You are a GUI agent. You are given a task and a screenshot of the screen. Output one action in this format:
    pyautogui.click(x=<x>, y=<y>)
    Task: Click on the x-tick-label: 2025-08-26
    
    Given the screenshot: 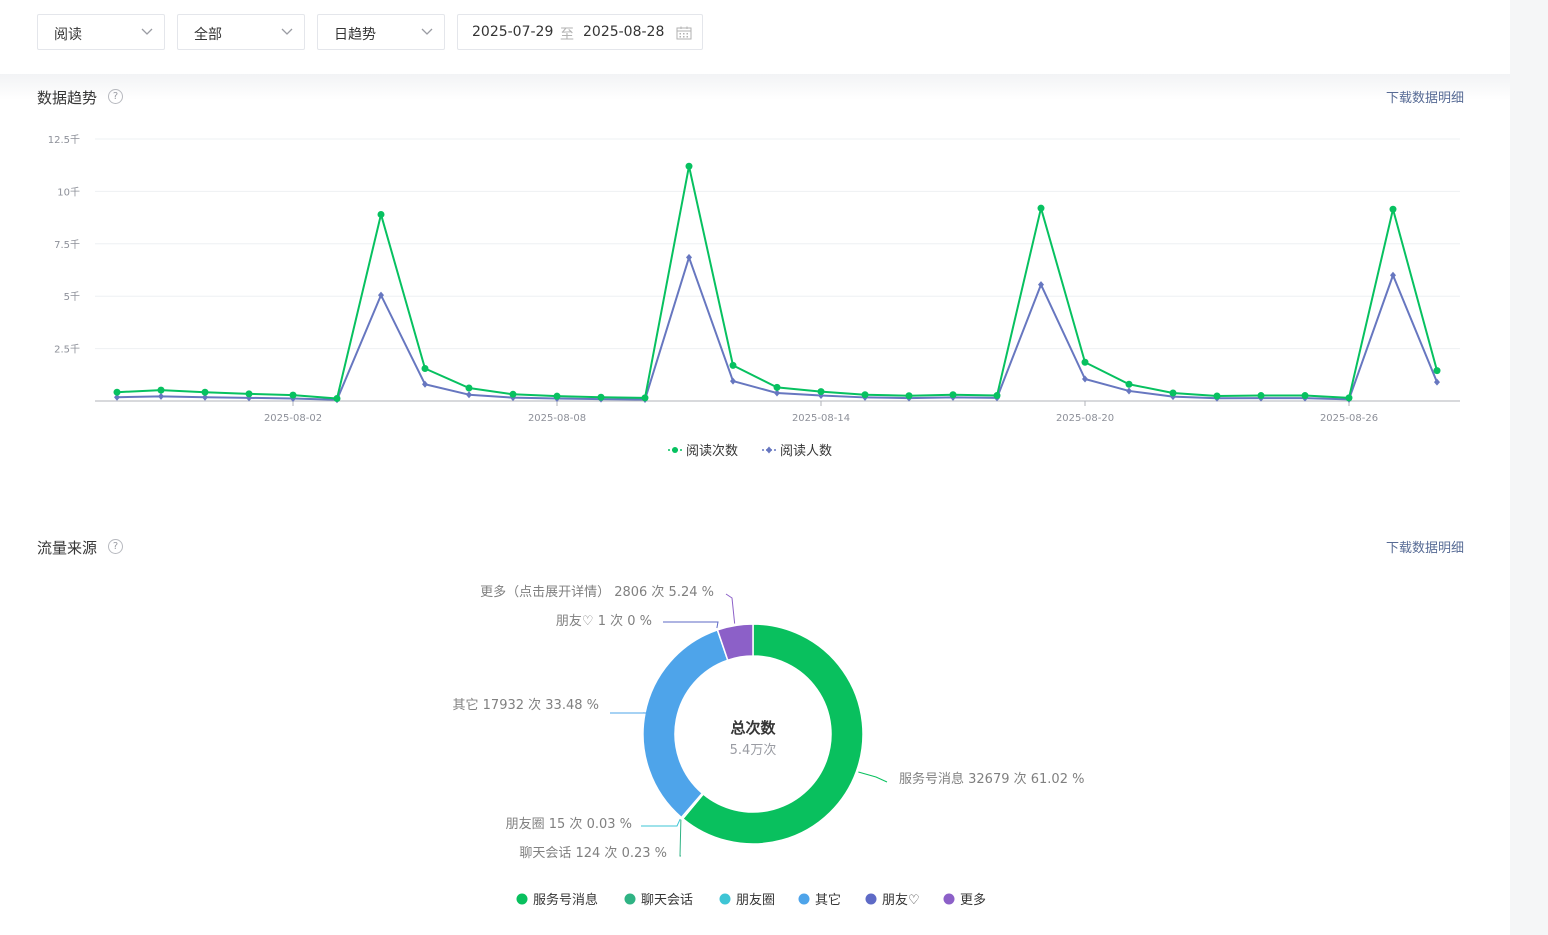 What is the action you would take?
    pyautogui.click(x=1349, y=418)
    